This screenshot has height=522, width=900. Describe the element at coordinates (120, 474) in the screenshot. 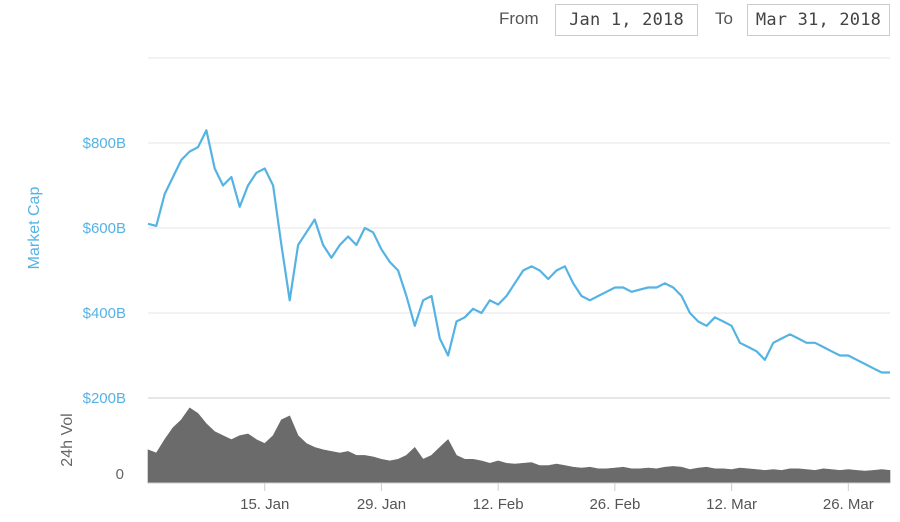

I see `volume-axis-tick: 0` at that location.